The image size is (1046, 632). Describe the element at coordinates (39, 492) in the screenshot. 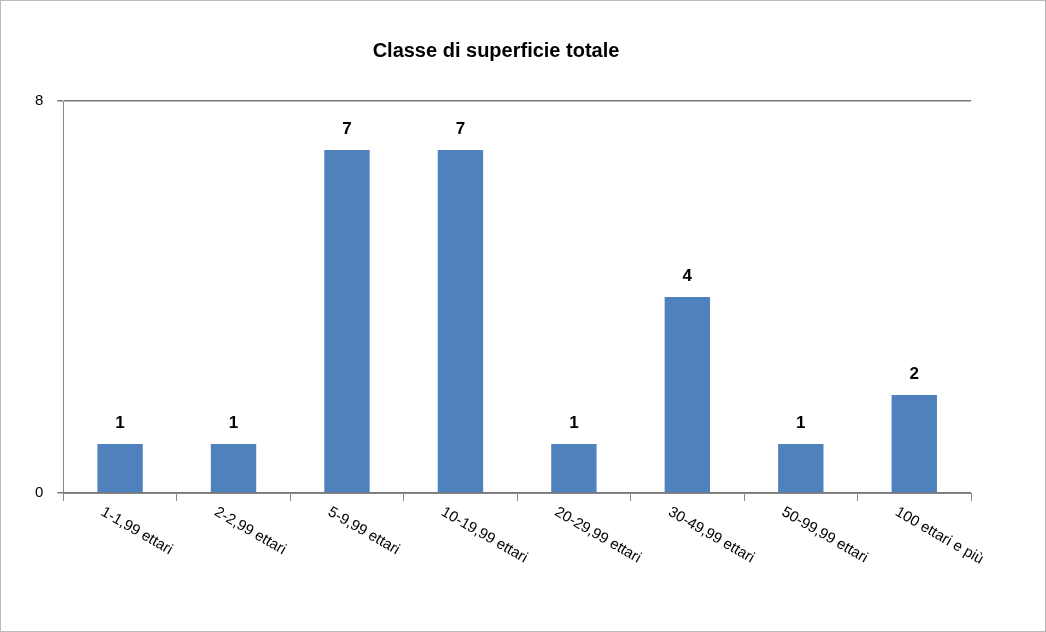

I see `y-tick-label: 0` at that location.